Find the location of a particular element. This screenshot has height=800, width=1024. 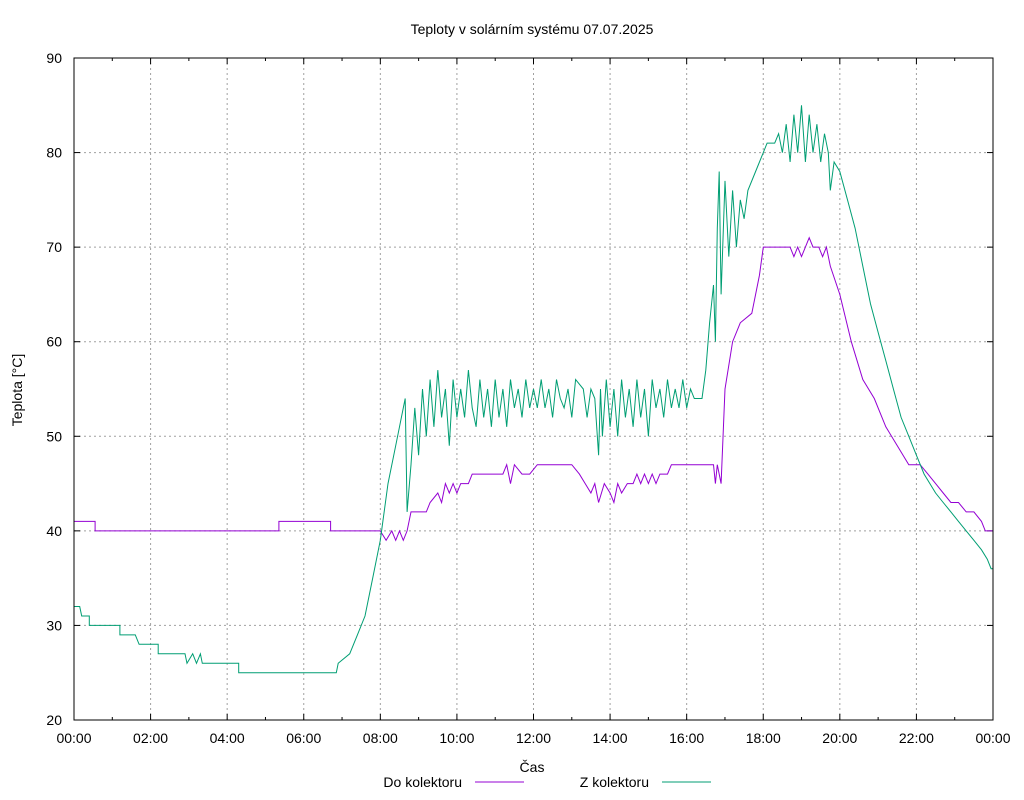

x-tick-label: 06:00 is located at coordinates (303, 738).